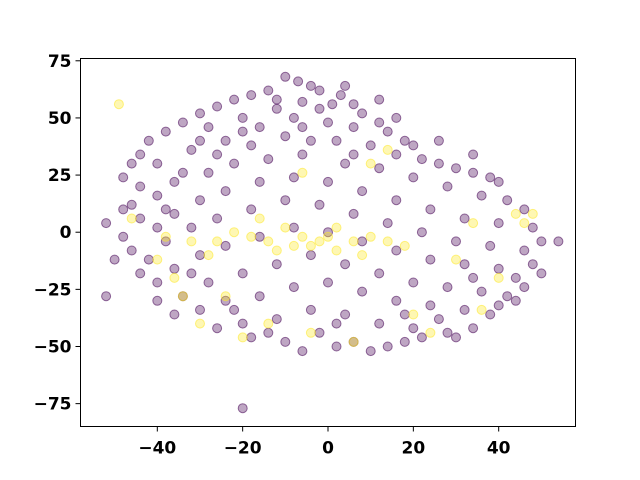  I want to click on x-axis-ticks: −40 −20 0 20 40, so click(324, 442).